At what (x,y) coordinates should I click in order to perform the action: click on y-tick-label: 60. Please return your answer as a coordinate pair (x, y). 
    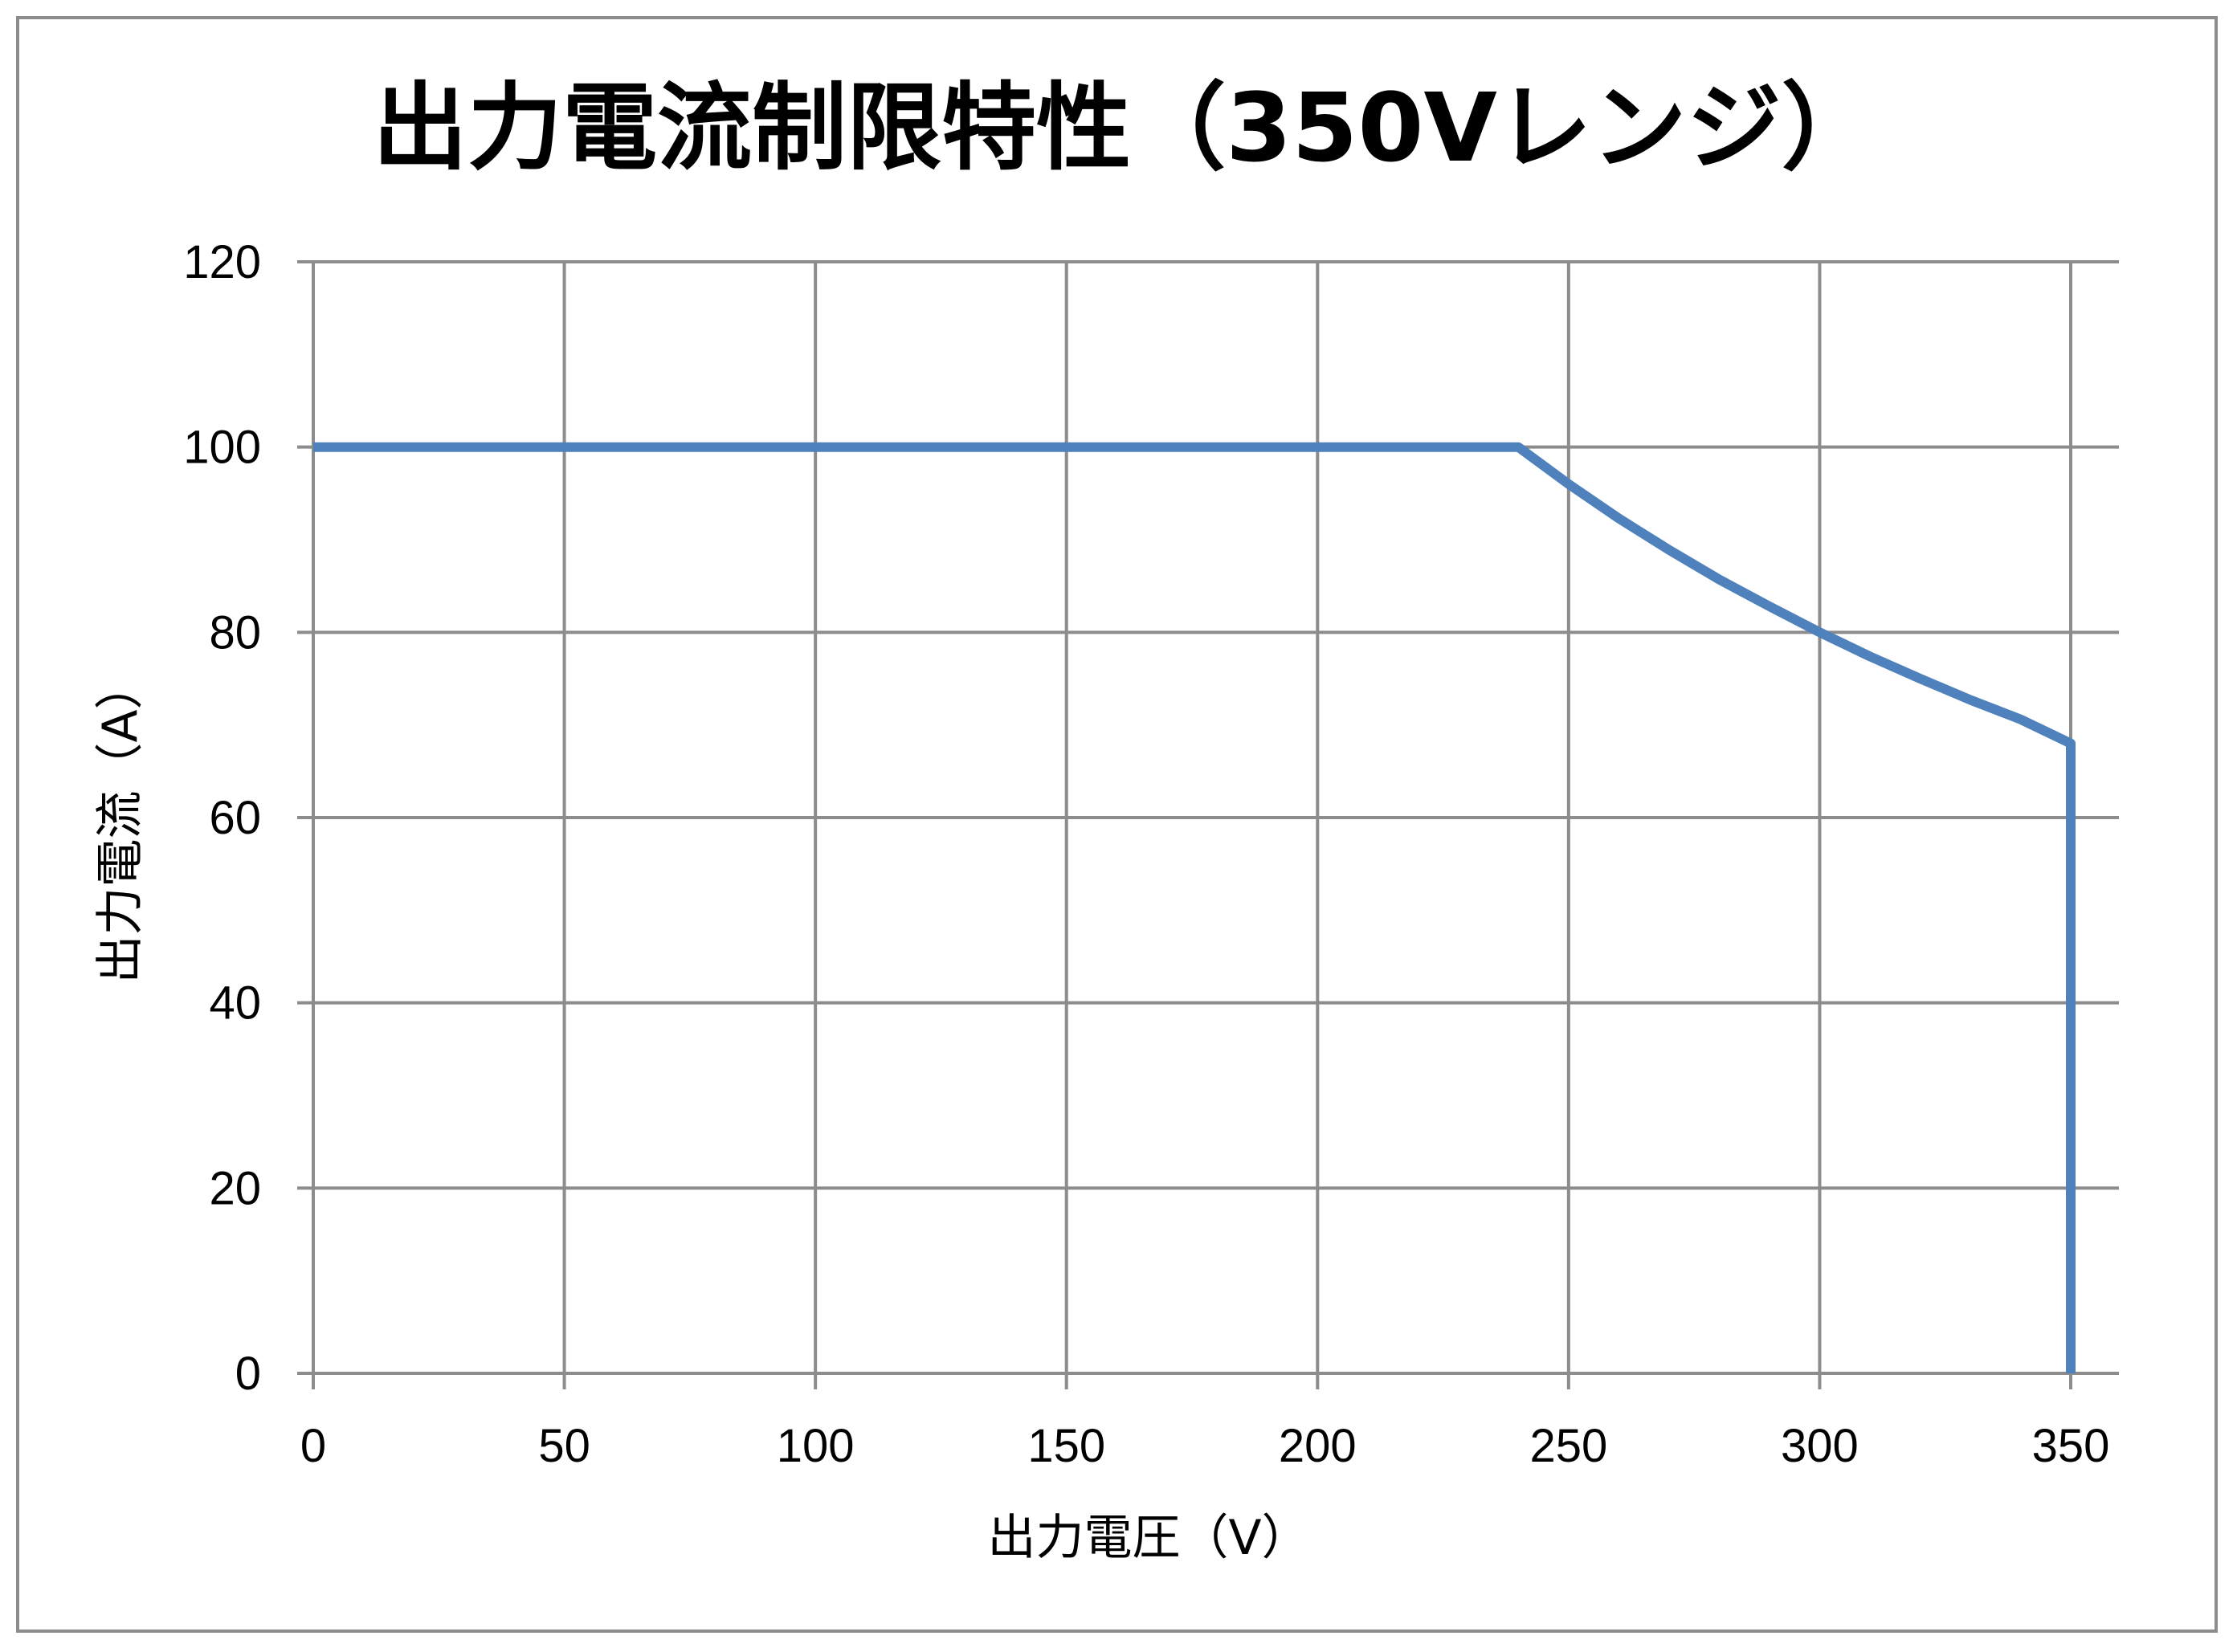
    Looking at the image, I should click on (235, 818).